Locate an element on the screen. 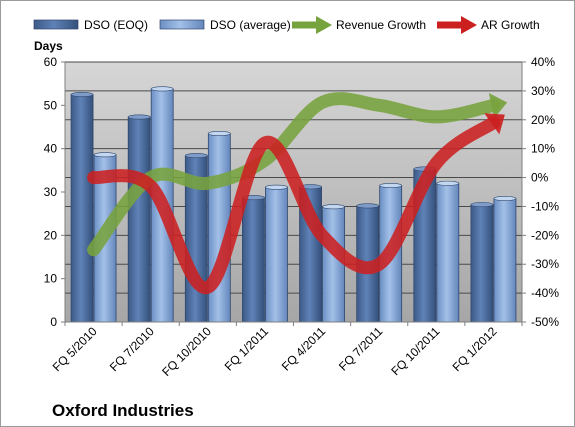 This screenshot has height=427, width=575. revenue-growth-arrowhead is located at coordinates (498, 105).